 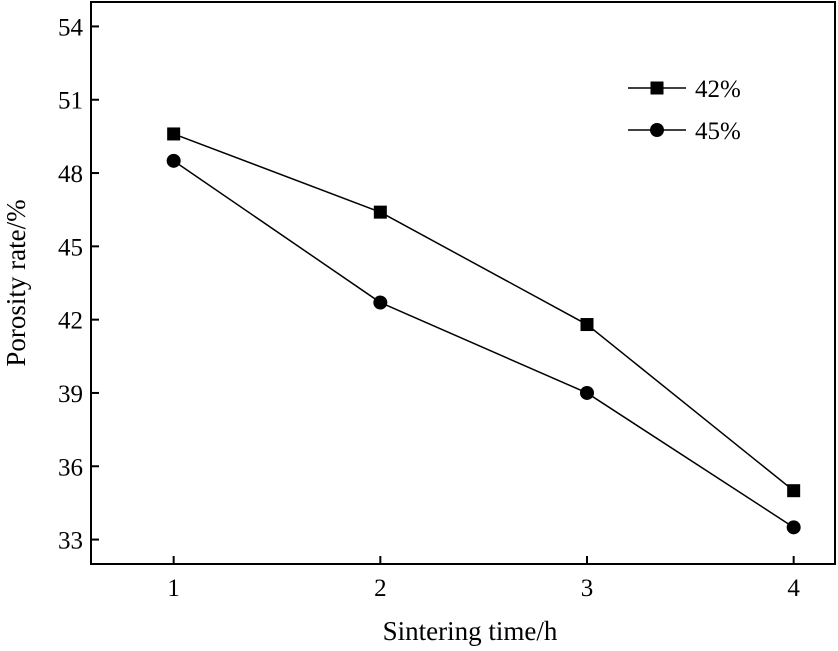 What do you see at coordinates (380, 588) in the screenshot?
I see `x-tick-label: 2` at bounding box center [380, 588].